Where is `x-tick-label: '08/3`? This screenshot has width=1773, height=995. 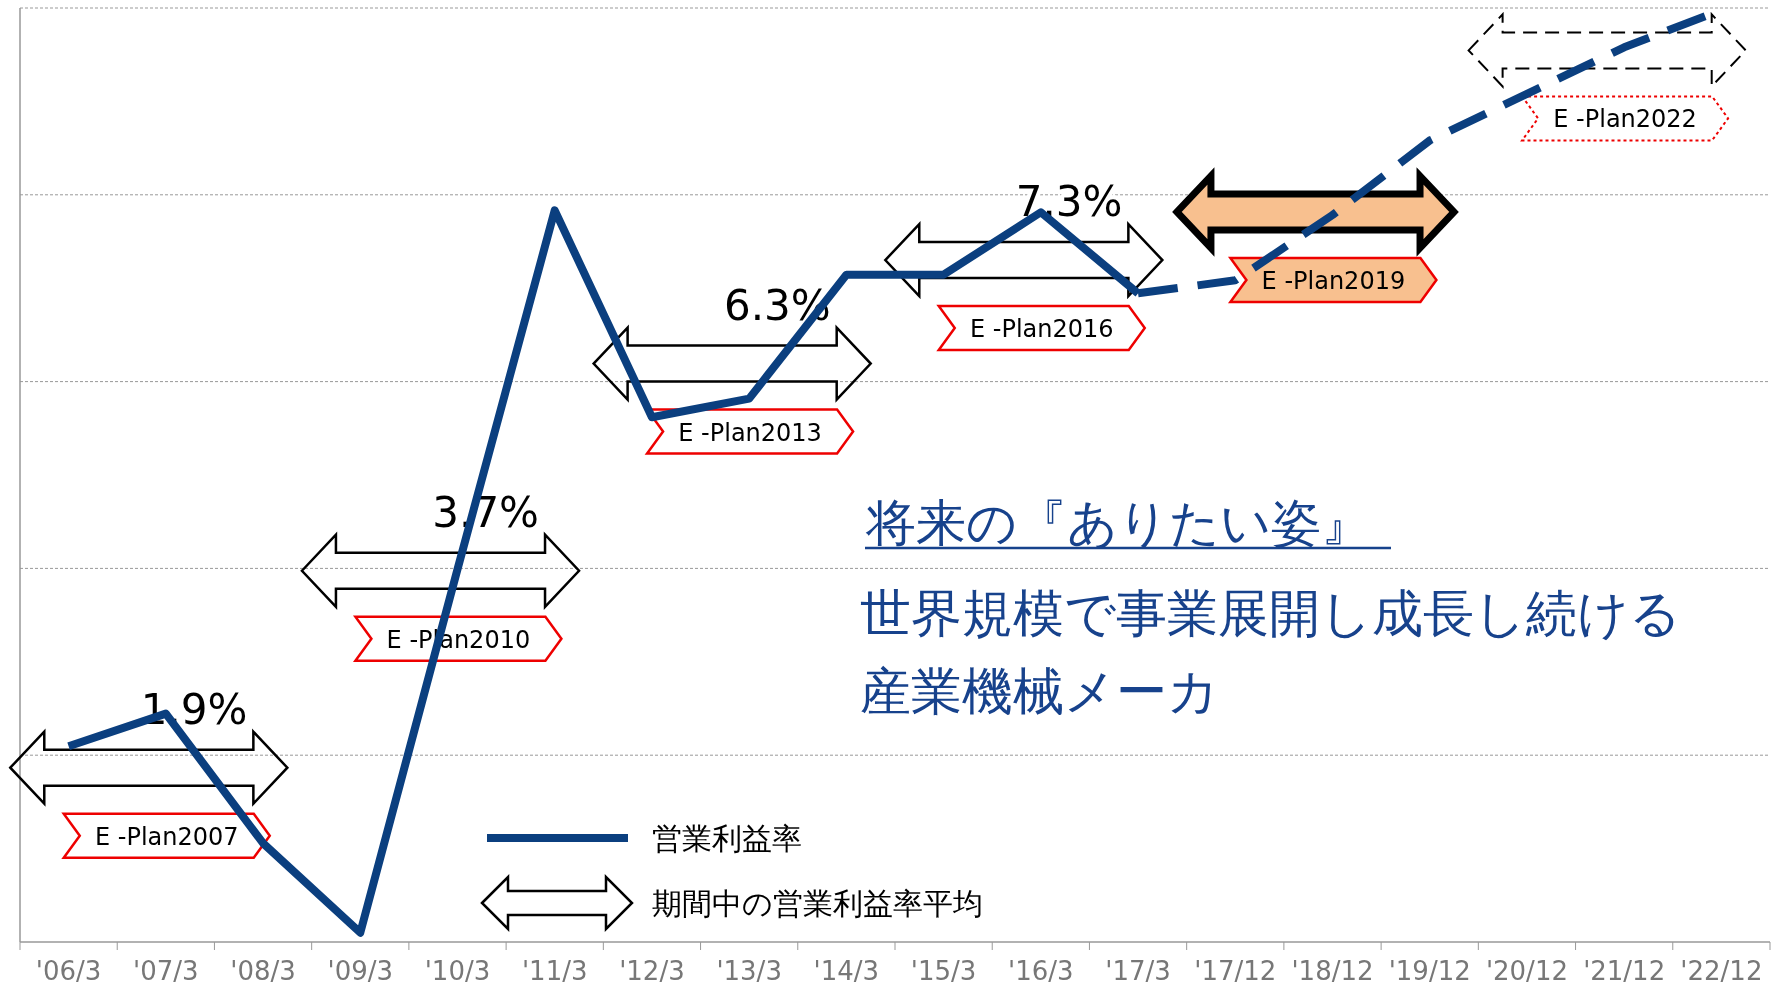
x-tick-label: '08/3 is located at coordinates (263, 971).